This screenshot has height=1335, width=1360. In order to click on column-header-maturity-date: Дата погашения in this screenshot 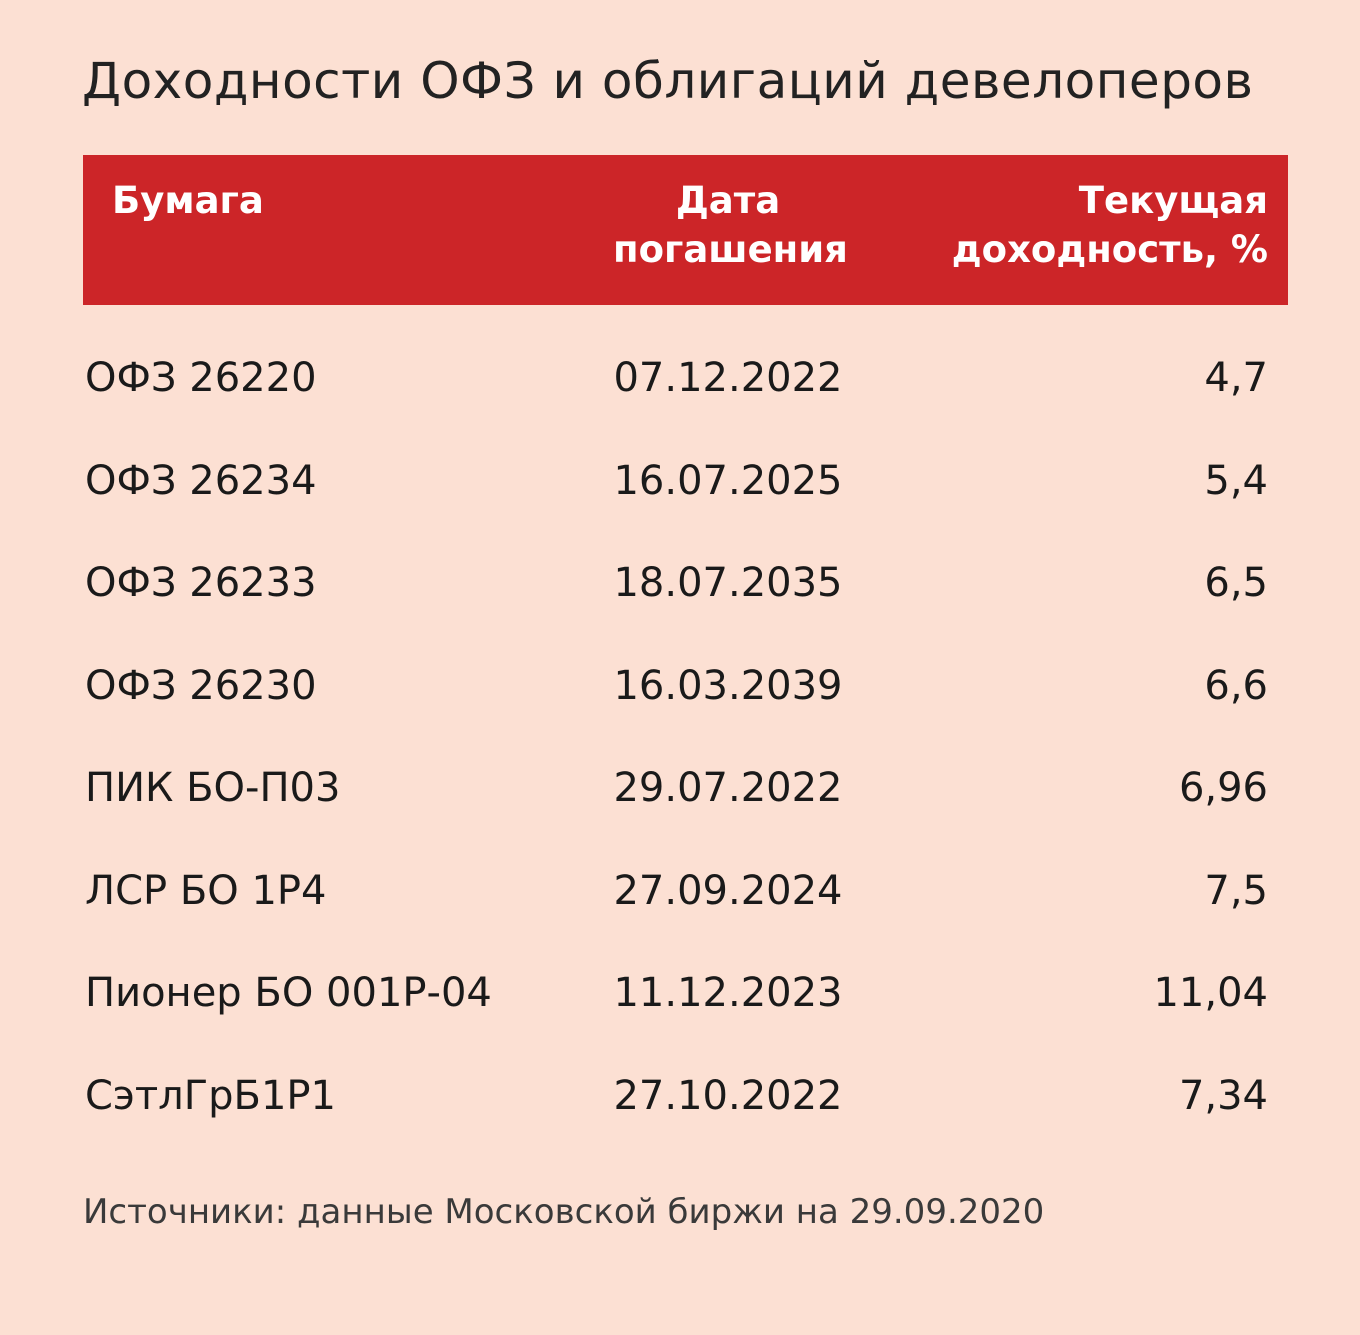, I will do `click(730, 225)`.